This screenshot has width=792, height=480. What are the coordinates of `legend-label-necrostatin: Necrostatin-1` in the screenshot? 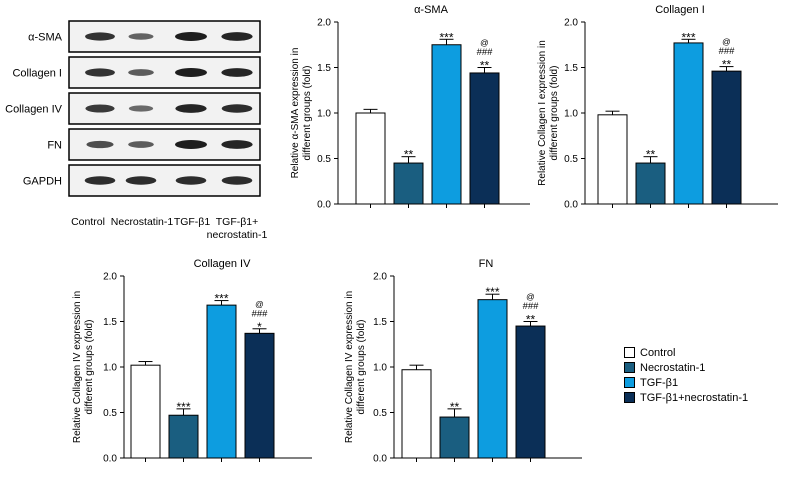 It's located at (673, 367).